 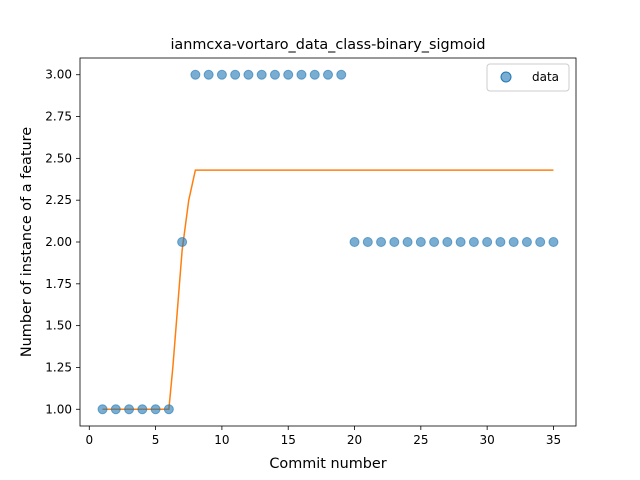 What do you see at coordinates (420, 440) in the screenshot?
I see `x-tick-label: 25` at bounding box center [420, 440].